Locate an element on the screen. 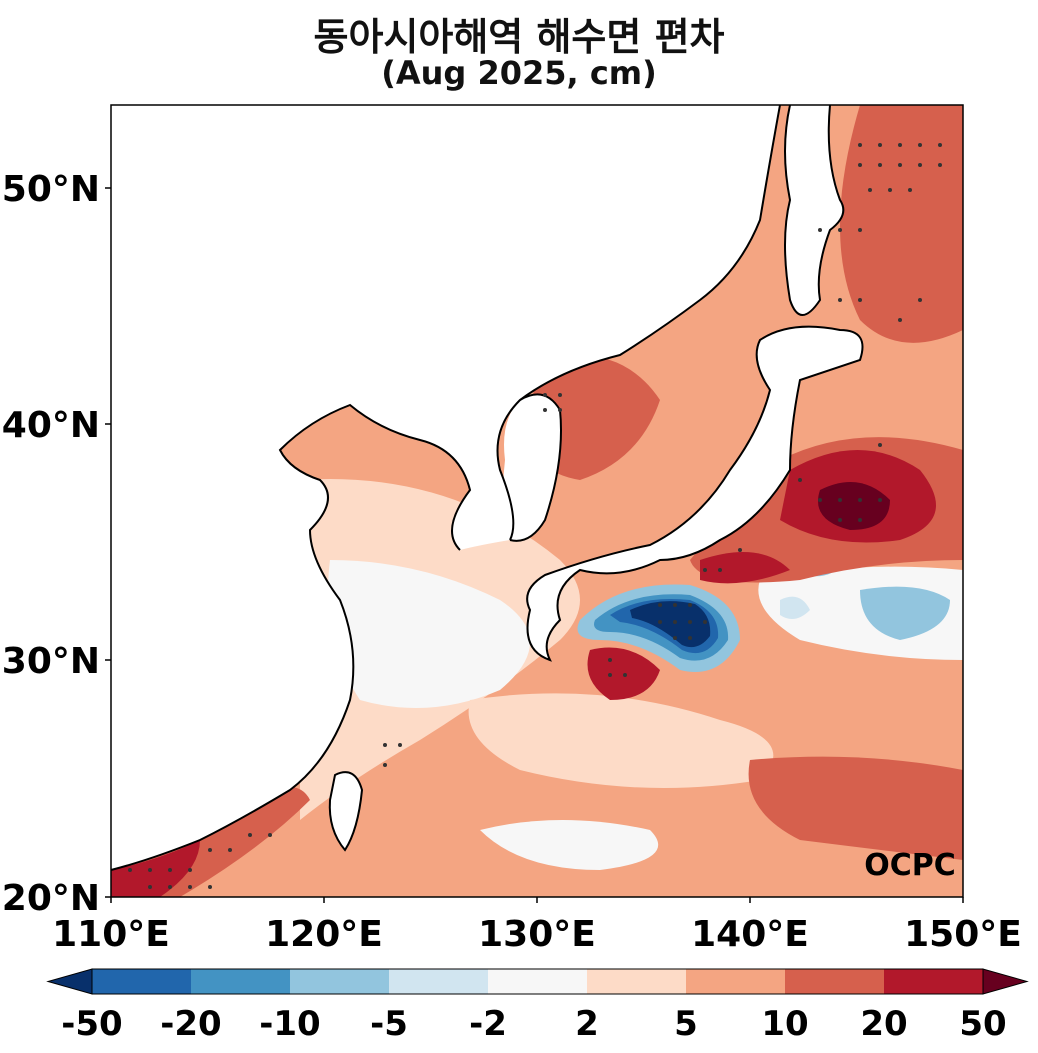 The image size is (1038, 1053). y-tick-label: 40°N is located at coordinates (51, 425).